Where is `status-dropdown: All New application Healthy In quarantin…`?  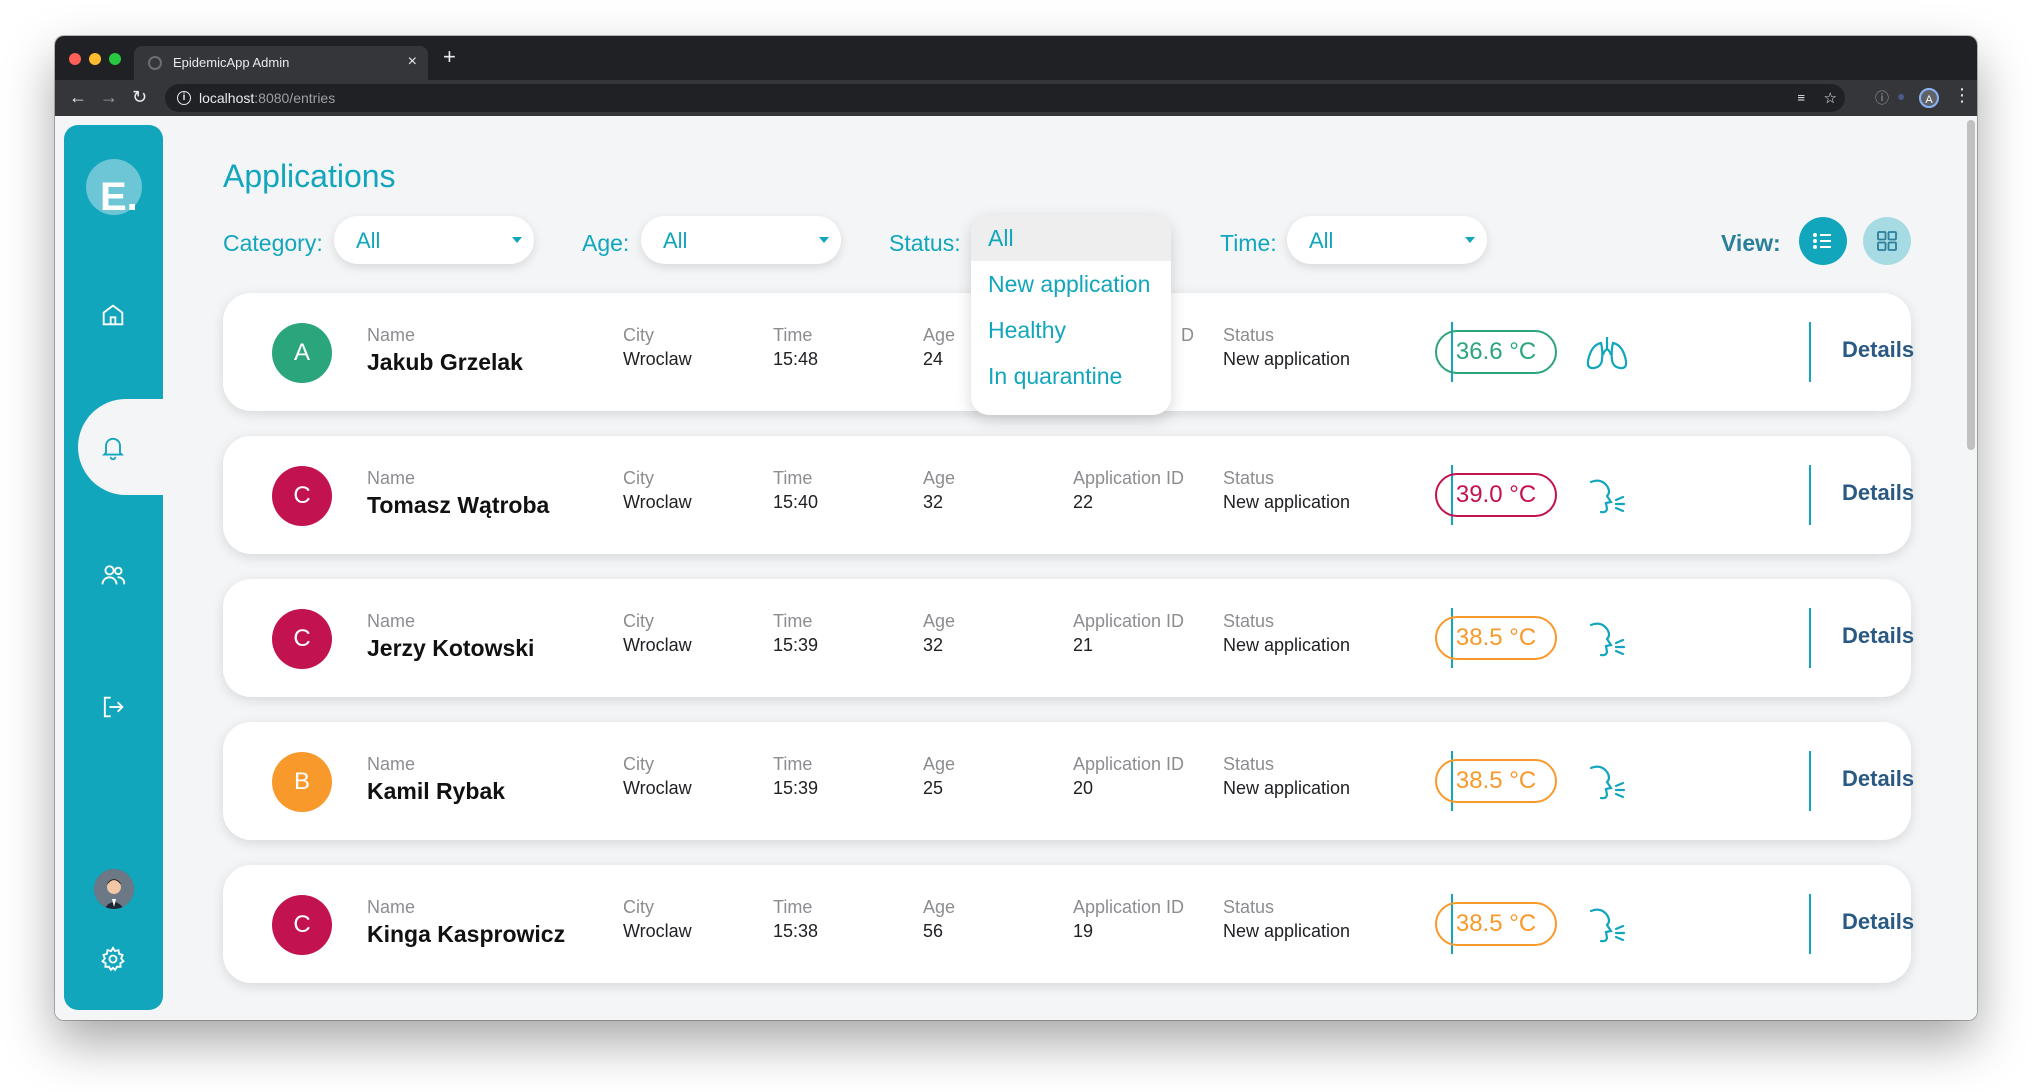 status-dropdown: All New application Healthy In quarantin… is located at coordinates (1071, 315).